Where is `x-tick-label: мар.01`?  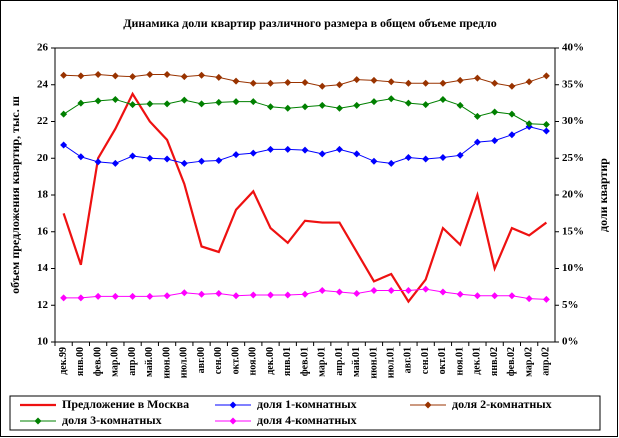
x-tick-label: мар.01 is located at coordinates (322, 362).